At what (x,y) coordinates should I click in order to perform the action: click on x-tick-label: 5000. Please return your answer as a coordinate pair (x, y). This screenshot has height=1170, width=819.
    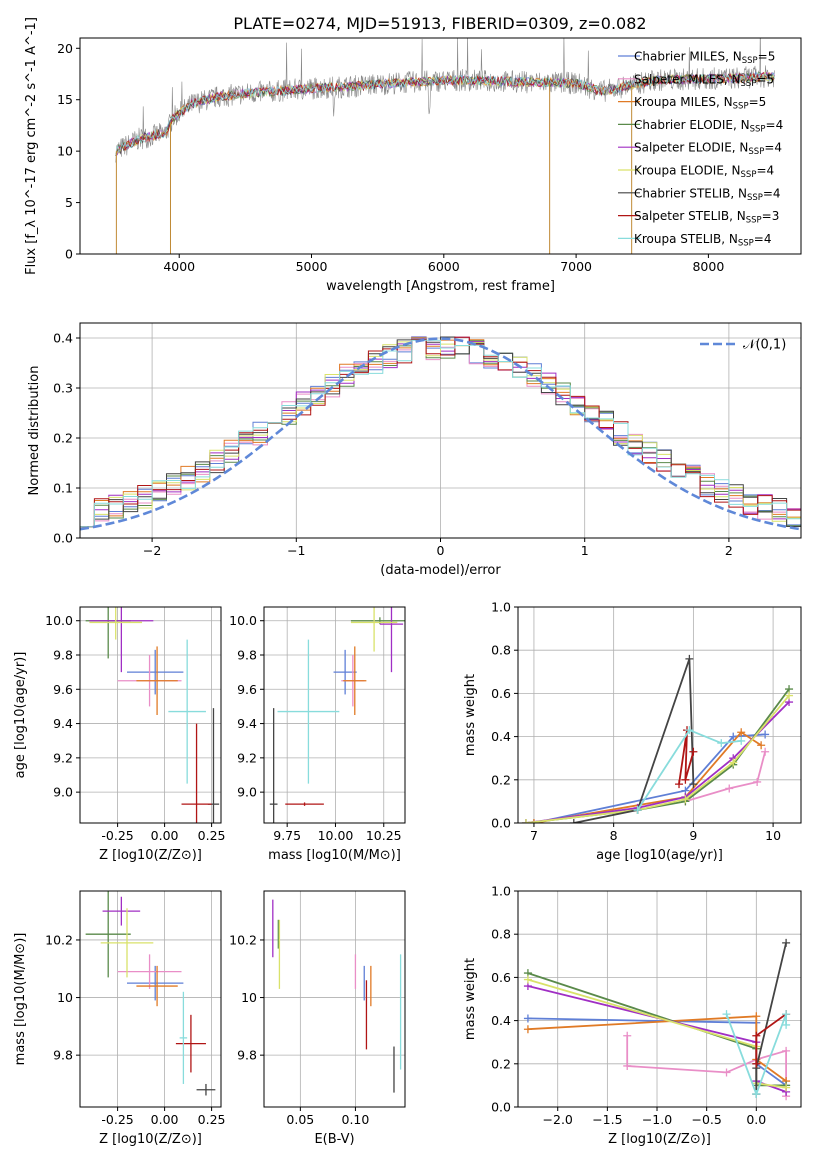
    Looking at the image, I should click on (312, 266).